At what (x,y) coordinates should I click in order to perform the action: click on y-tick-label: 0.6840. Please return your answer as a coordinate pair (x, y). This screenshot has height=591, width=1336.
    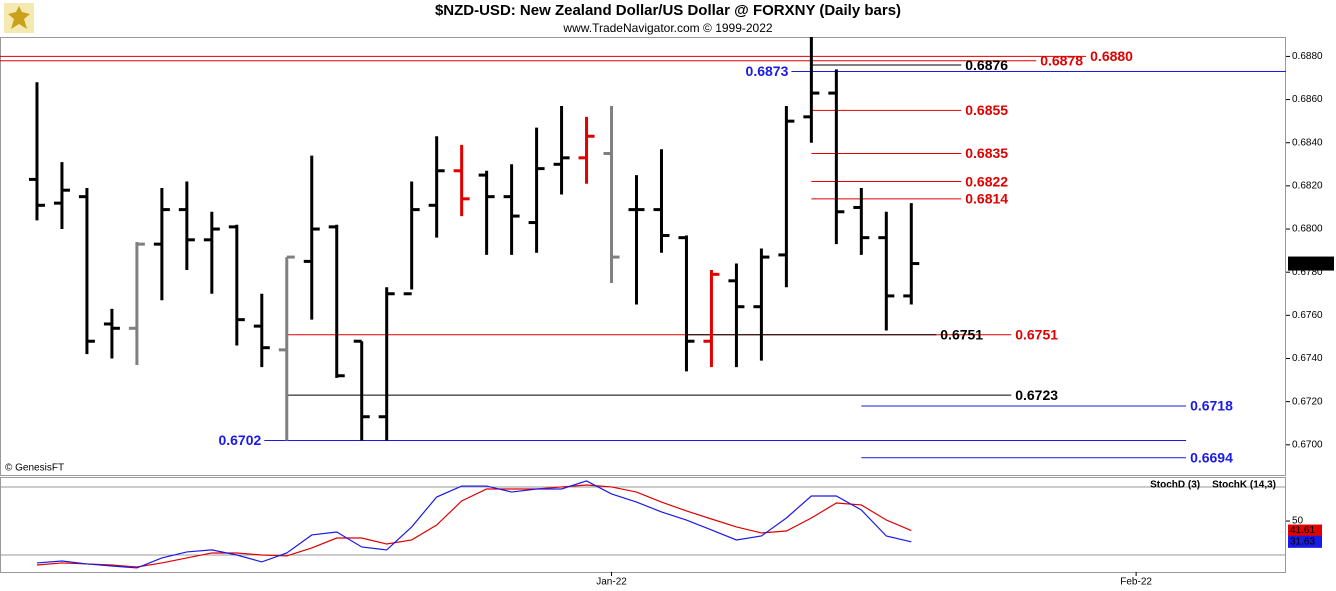
    Looking at the image, I should click on (1307, 142).